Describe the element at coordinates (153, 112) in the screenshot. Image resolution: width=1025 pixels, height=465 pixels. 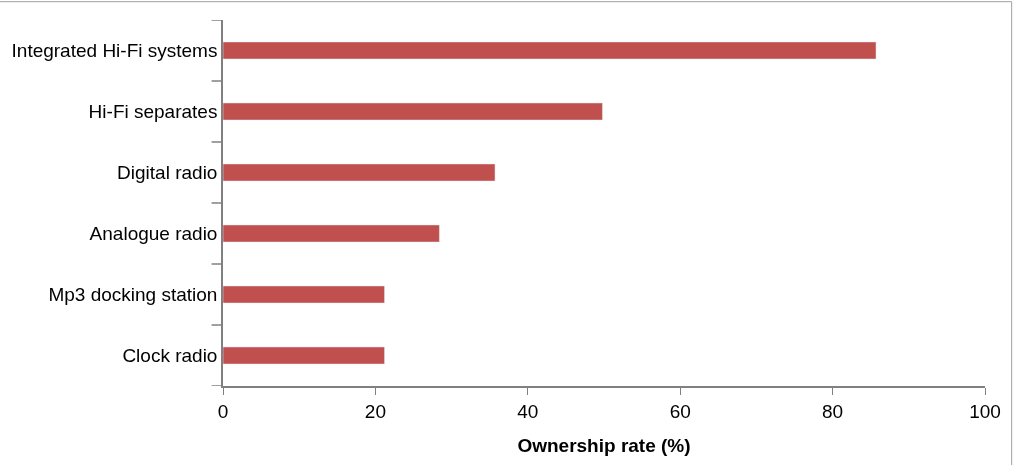
I see `y-tick-label: Hi-Fi separates` at that location.